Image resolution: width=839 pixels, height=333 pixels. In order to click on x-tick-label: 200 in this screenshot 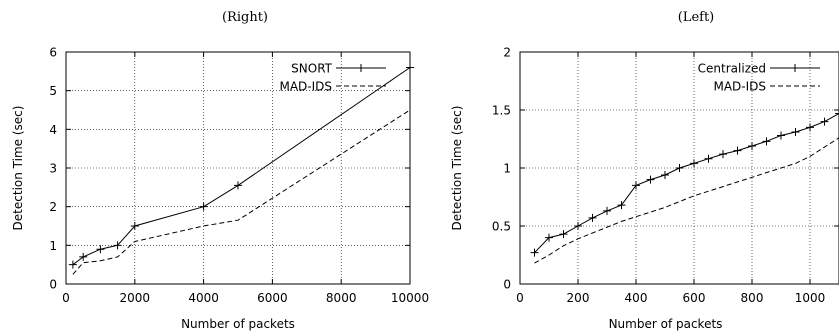, I will do `click(578, 298)`.